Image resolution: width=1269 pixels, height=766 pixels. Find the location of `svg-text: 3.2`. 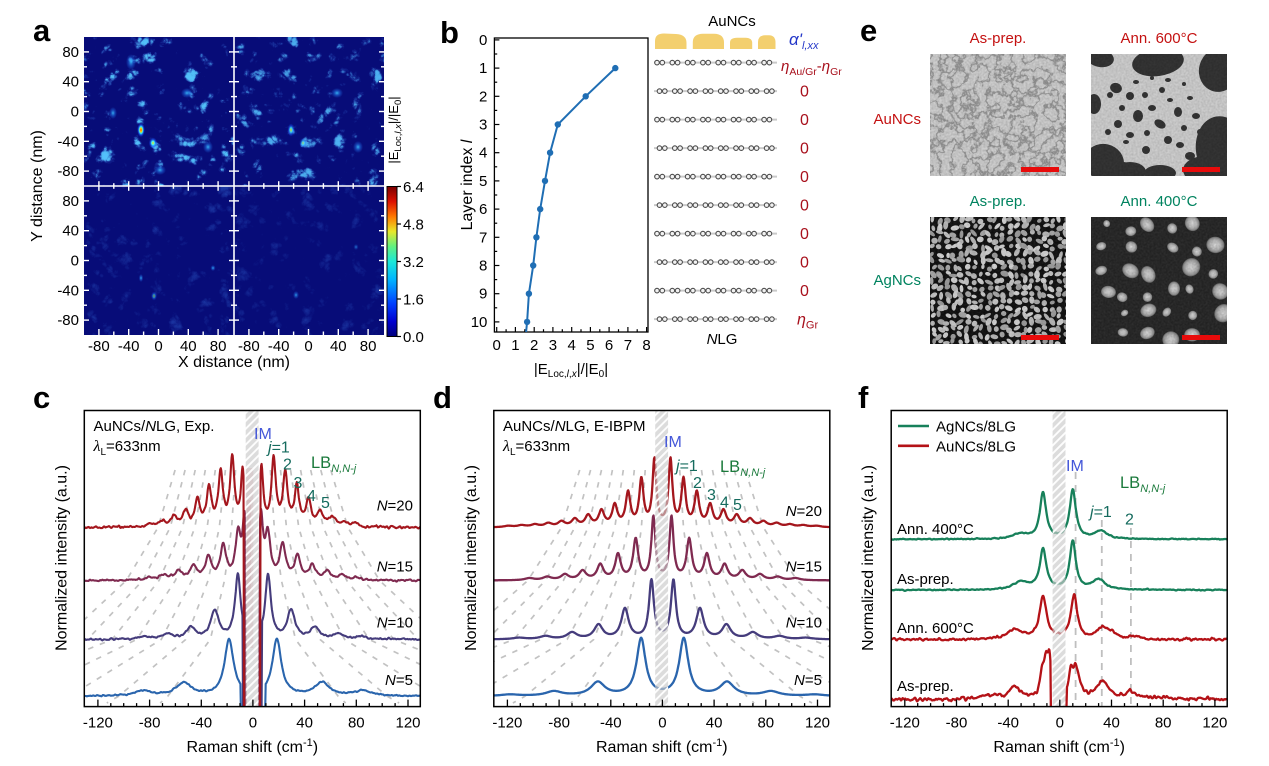

svg-text: 3.2 is located at coordinates (413, 262).